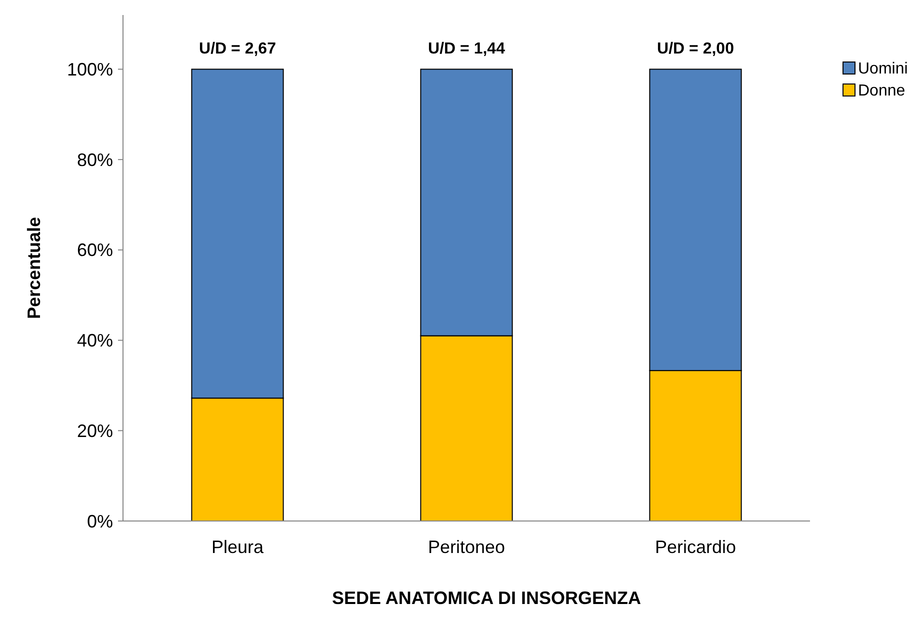 This screenshot has height=637, width=918. I want to click on y-axis-title: Percentuale, so click(34, 268).